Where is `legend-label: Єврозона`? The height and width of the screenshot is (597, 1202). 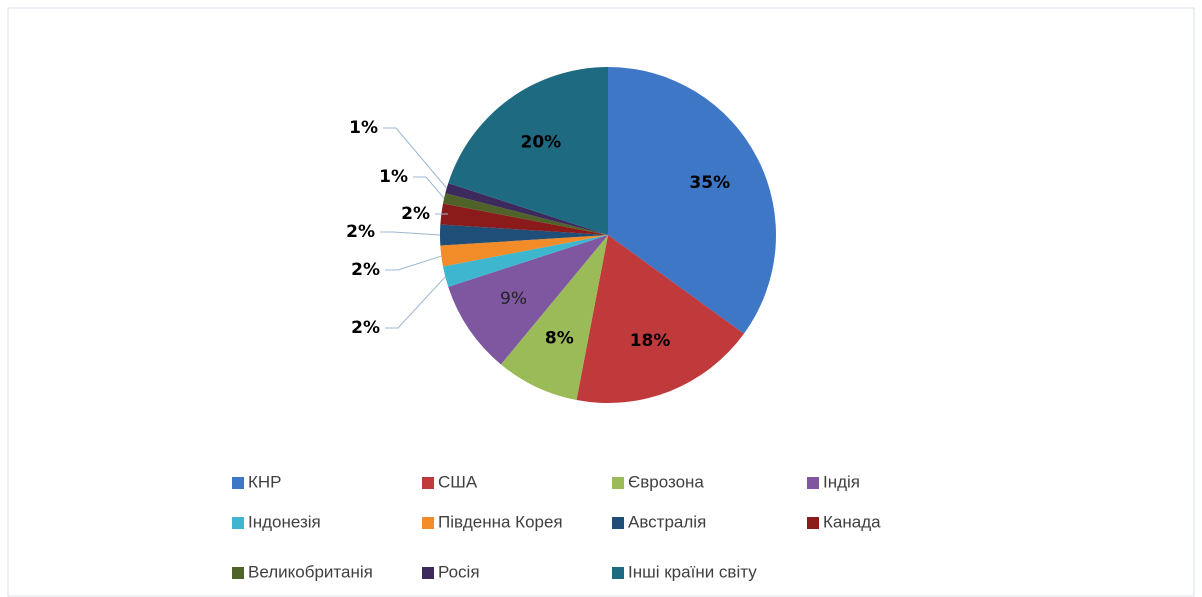
legend-label: Єврозона is located at coordinates (666, 481).